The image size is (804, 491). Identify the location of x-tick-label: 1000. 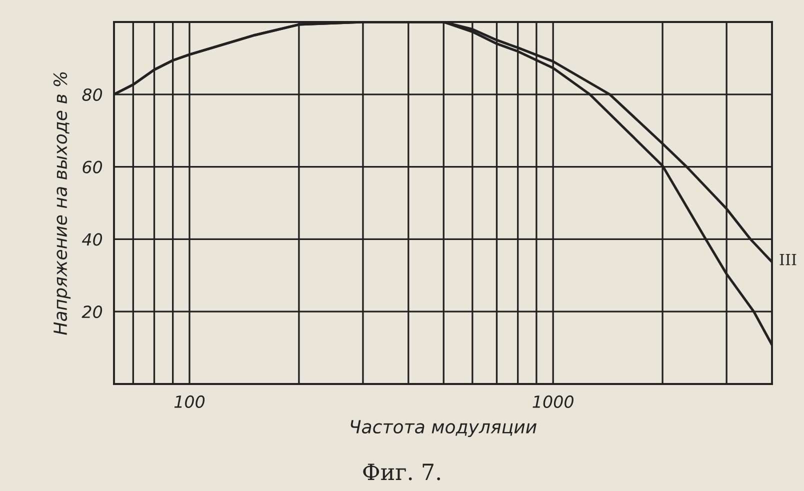
(553, 401).